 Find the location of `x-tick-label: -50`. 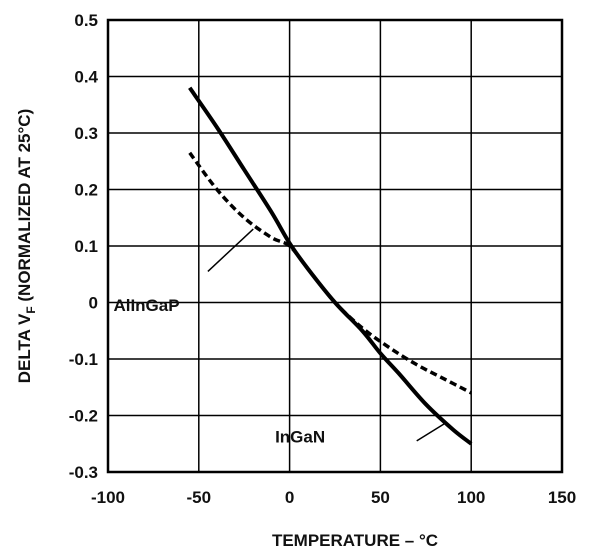

x-tick-label: -50 is located at coordinates (199, 497).